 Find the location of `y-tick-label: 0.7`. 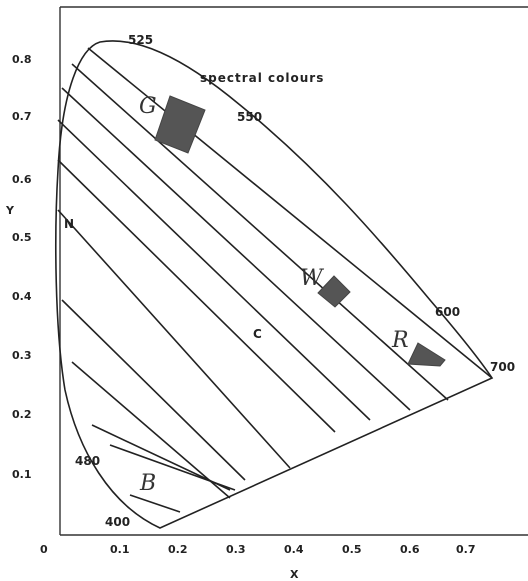

y-tick-label: 0.7 is located at coordinates (22, 116).